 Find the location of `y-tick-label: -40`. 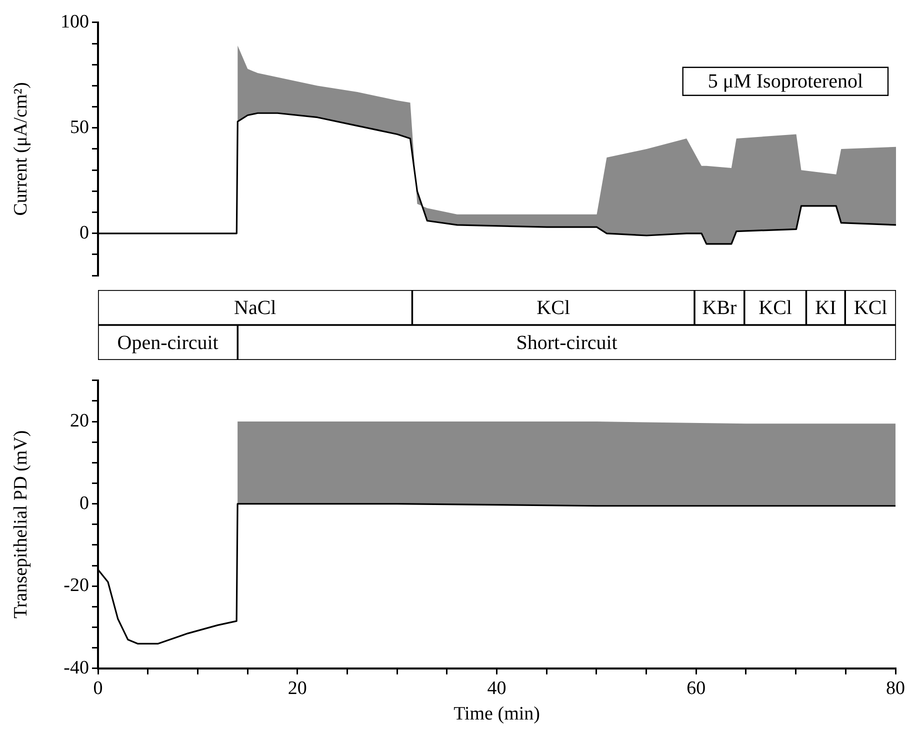

y-tick-label: -40 is located at coordinates (76, 667).